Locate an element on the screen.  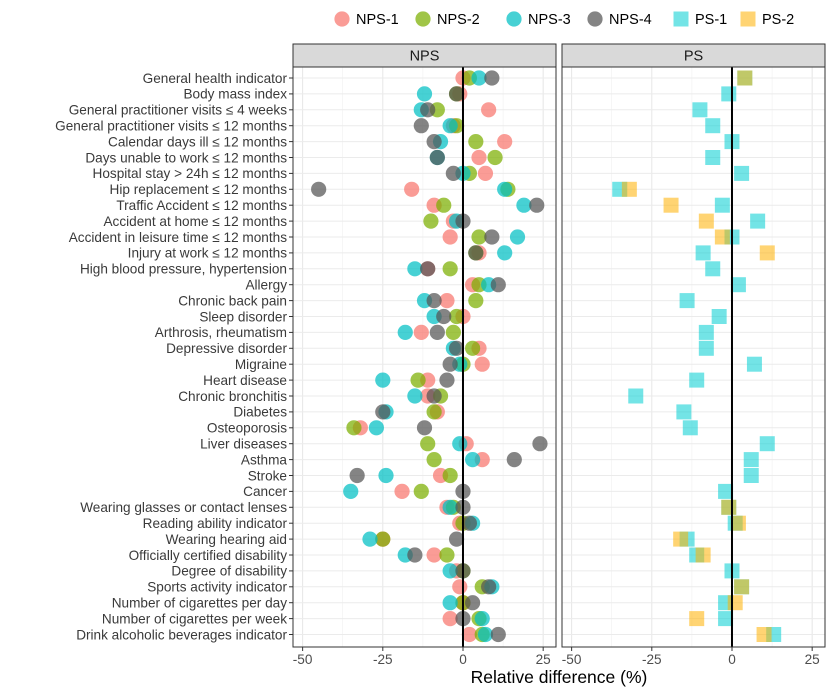
category-label: Hip replacement ≤ 12 months is located at coordinates (199, 189).